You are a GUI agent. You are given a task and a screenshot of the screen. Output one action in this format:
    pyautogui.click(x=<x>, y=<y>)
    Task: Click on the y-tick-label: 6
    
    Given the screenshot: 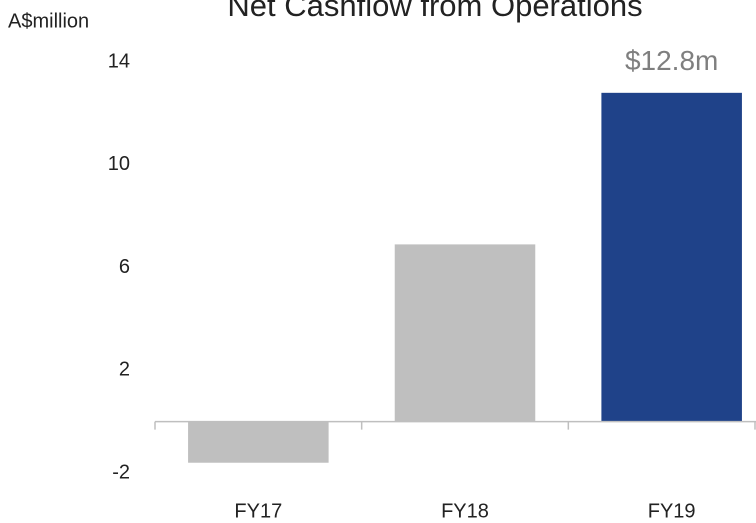 What is the action you would take?
    pyautogui.click(x=124, y=267)
    